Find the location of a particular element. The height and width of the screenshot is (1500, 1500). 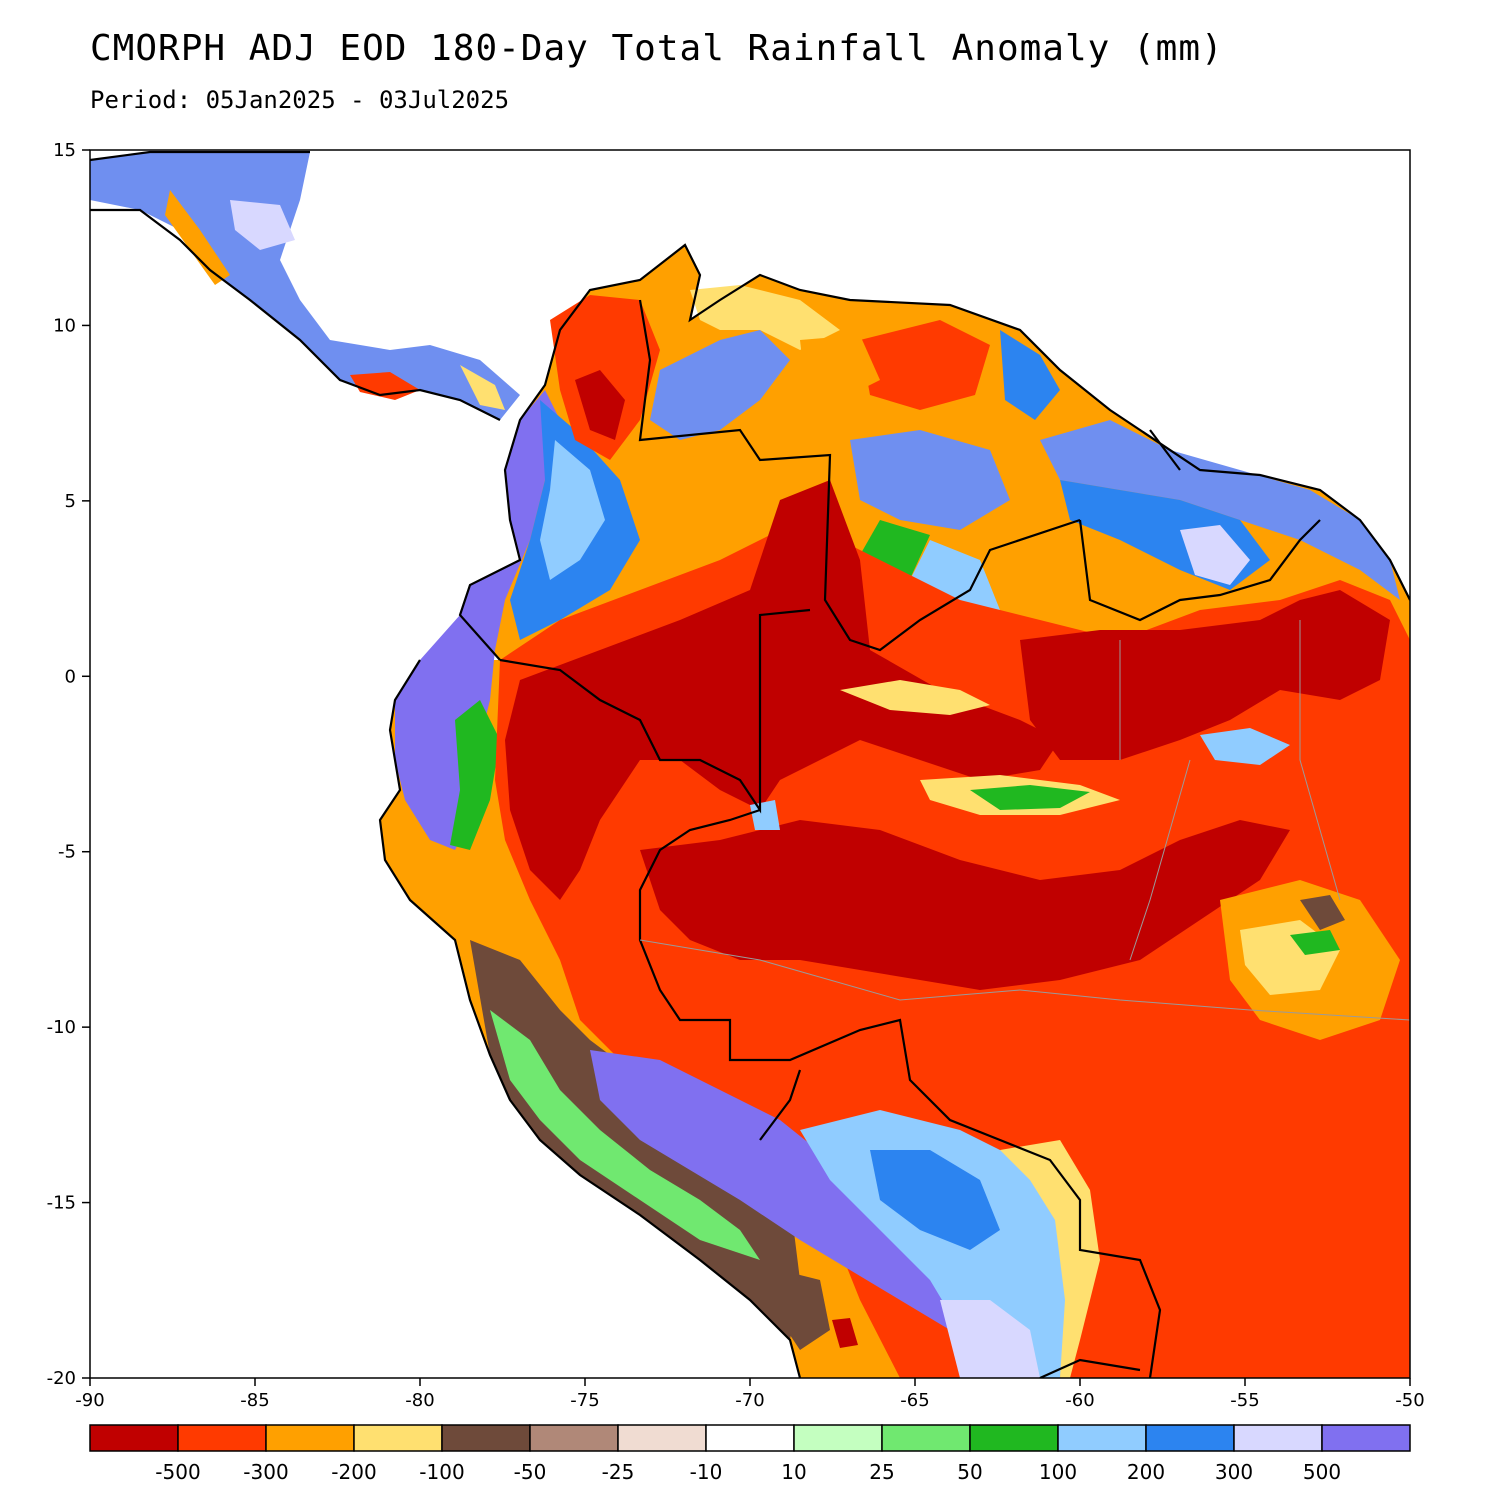

x-tick-label: -50 is located at coordinates (1409, 1400).